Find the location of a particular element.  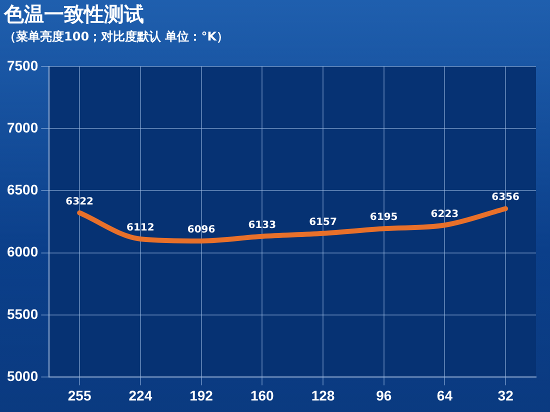

y-tick-label: 5000 is located at coordinates (22, 376).